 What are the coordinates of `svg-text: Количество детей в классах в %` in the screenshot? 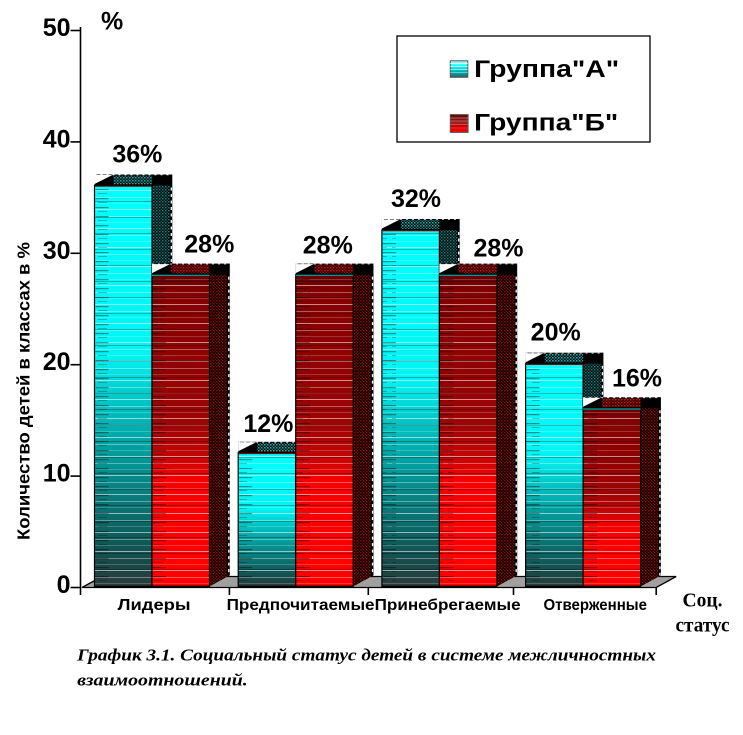 It's located at (24, 391).